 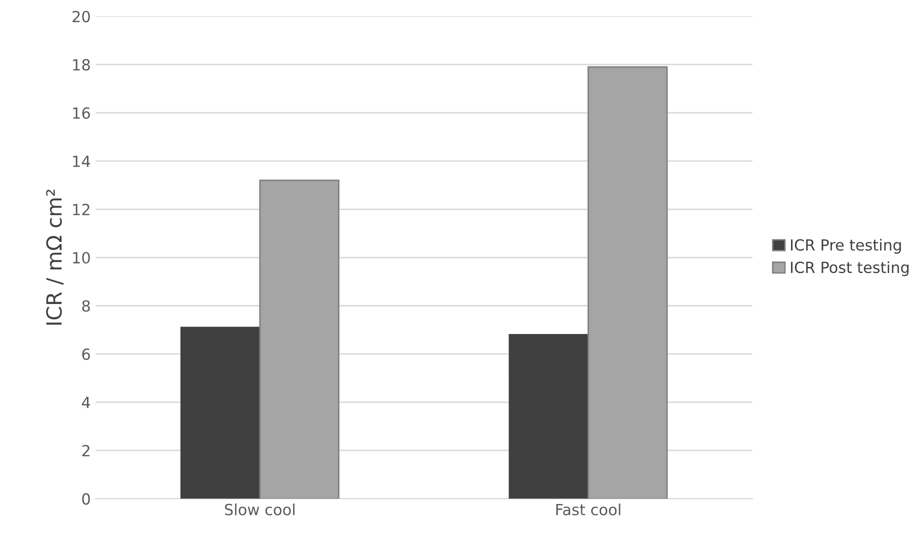 I want to click on y-tick-label: 14, so click(x=81, y=161).